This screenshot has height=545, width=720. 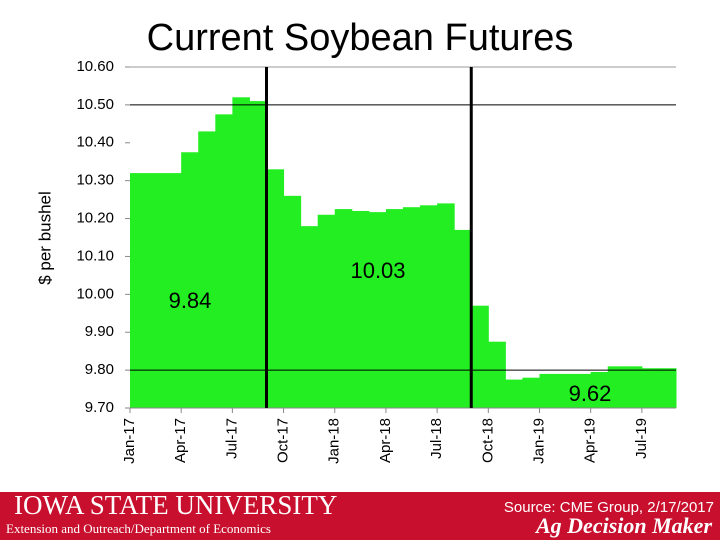 What do you see at coordinates (99, 369) in the screenshot?
I see `y-tick-label: 9.80` at bounding box center [99, 369].